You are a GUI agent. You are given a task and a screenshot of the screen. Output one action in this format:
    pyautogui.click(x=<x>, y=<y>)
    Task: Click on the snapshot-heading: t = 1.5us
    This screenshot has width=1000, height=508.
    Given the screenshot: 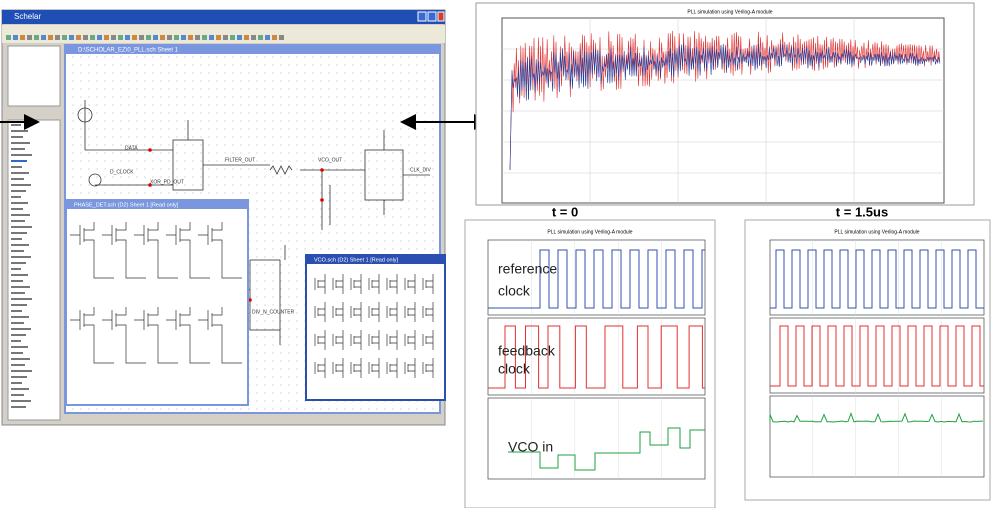 What is the action you would take?
    pyautogui.click(x=862, y=211)
    